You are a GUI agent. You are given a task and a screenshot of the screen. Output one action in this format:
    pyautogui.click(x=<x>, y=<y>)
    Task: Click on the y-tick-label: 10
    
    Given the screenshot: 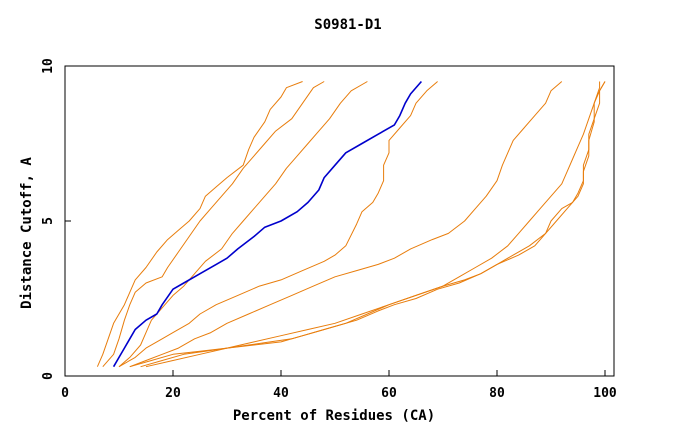 What is the action you would take?
    pyautogui.click(x=48, y=66)
    